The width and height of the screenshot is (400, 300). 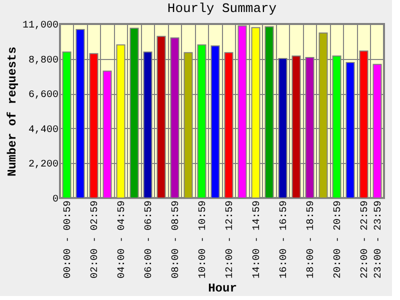 I want to click on y-tick-label: 8,800, so click(x=43, y=60).